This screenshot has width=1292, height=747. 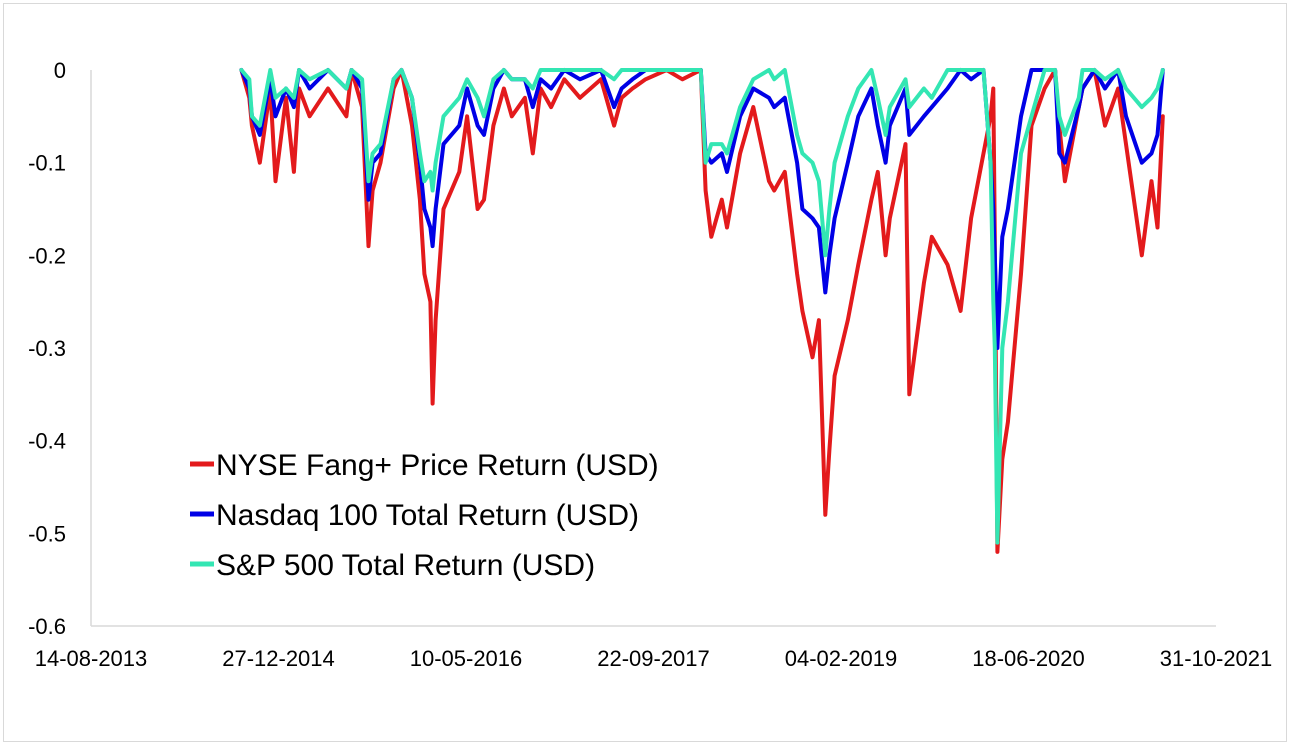 What do you see at coordinates (427, 515) in the screenshot?
I see `legend-label-1: Nasdaq 100 Total Return (USD)` at bounding box center [427, 515].